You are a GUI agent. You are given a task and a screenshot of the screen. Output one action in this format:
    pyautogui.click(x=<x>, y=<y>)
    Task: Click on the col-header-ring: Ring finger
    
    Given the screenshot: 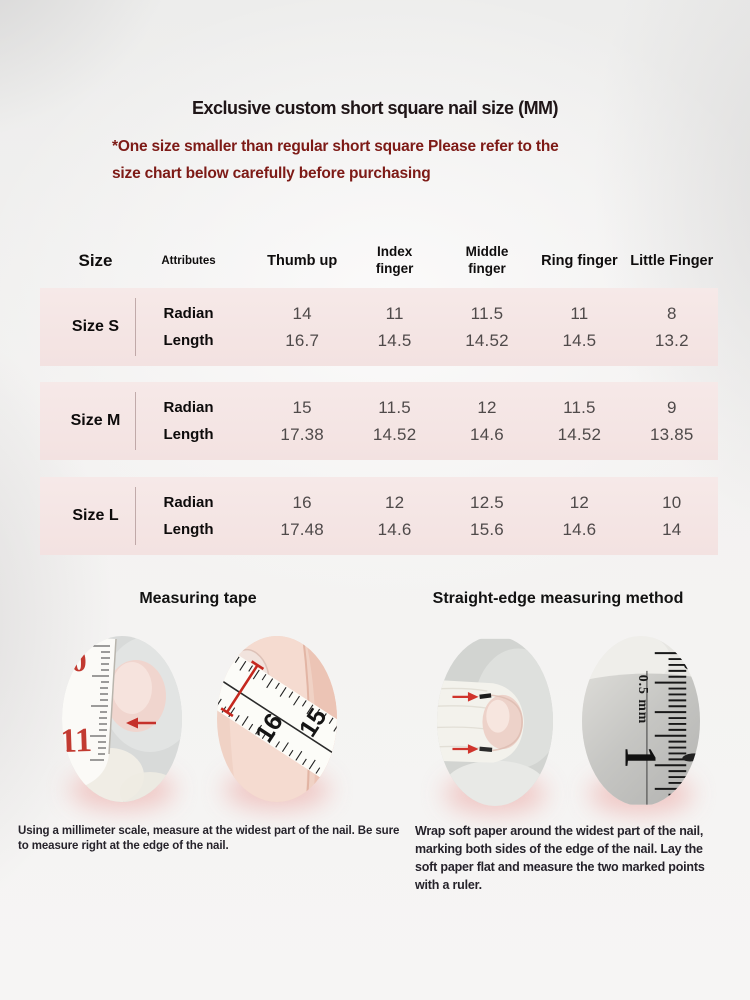 What is the action you would take?
    pyautogui.click(x=579, y=261)
    